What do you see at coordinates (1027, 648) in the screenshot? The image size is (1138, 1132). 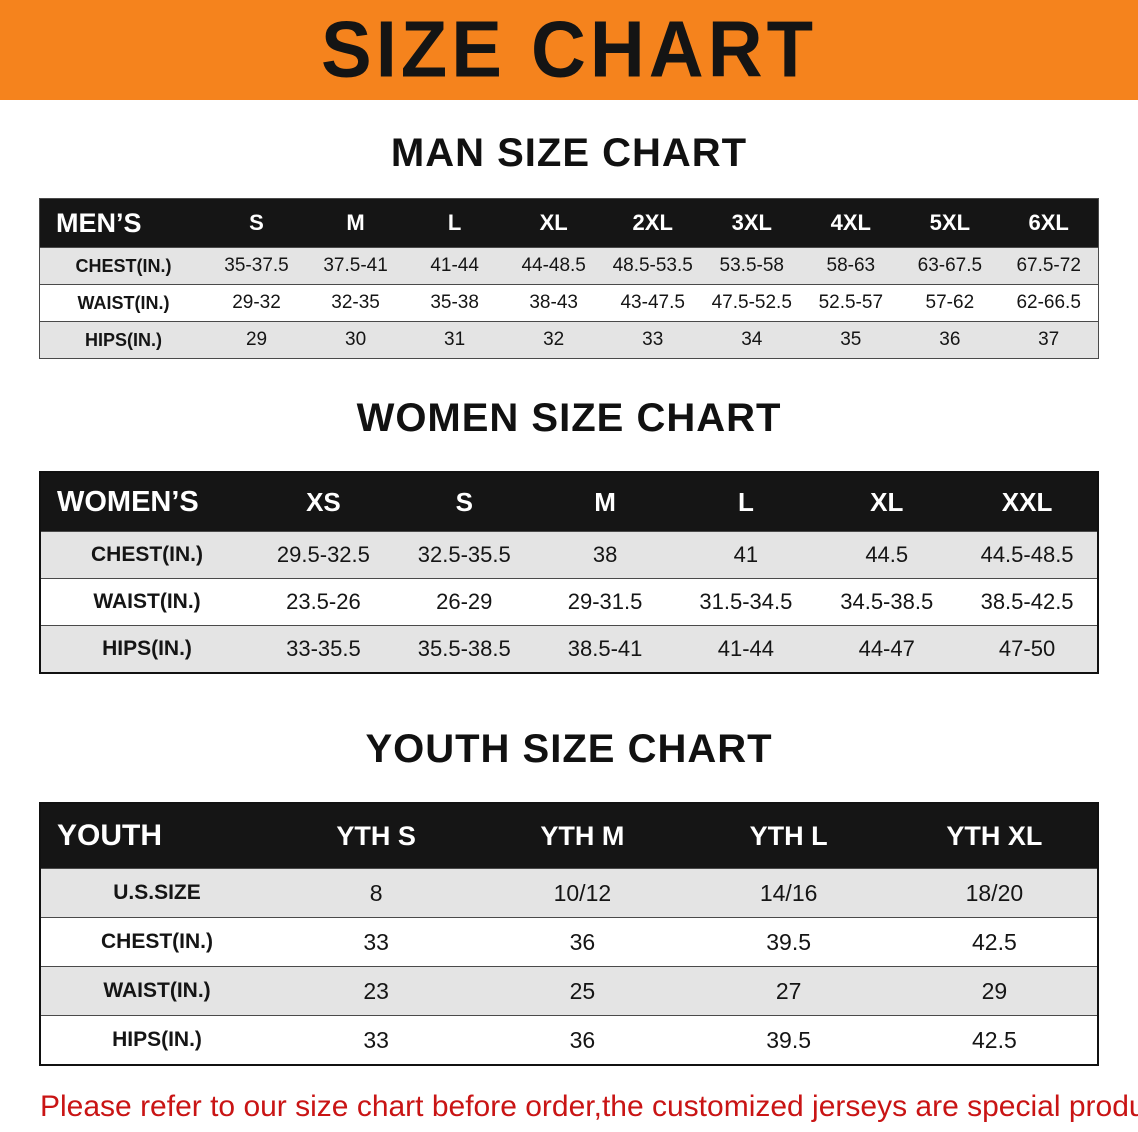 I see `size-value: 47-50` at bounding box center [1027, 648].